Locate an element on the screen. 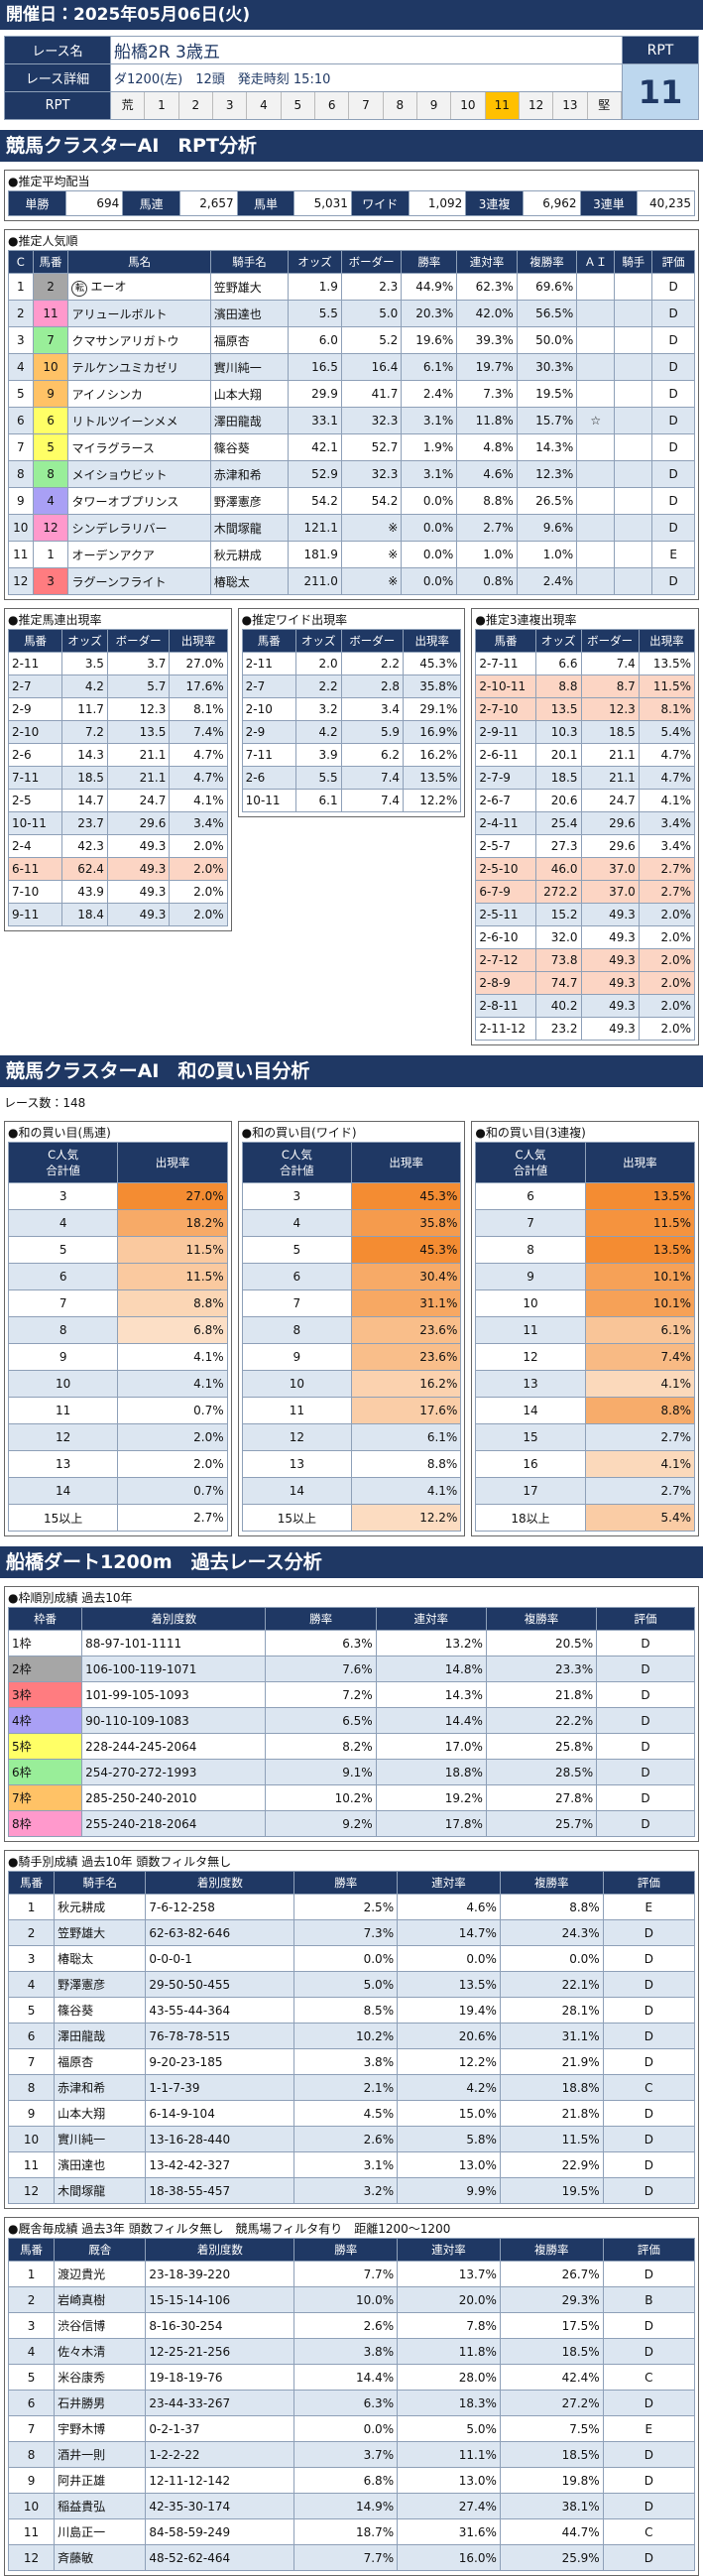 The height and width of the screenshot is (2576, 703). table-row: 7 5 マイラグラース 篠谷葵 42.1 52.7 1.9% 4.8% 14.3% D is located at coordinates (351, 447).